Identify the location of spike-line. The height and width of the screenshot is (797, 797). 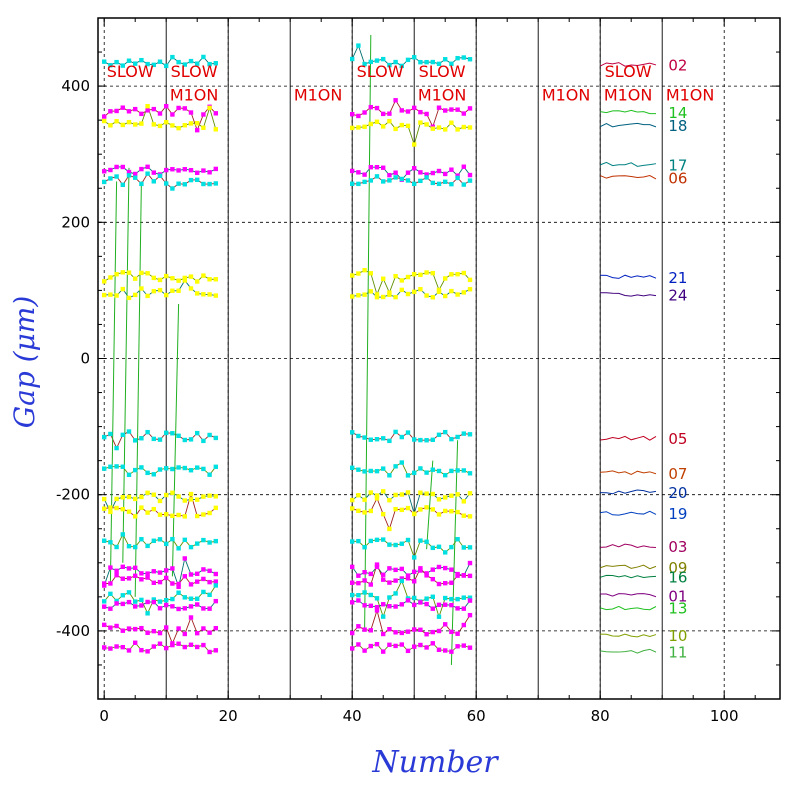
(368, 333).